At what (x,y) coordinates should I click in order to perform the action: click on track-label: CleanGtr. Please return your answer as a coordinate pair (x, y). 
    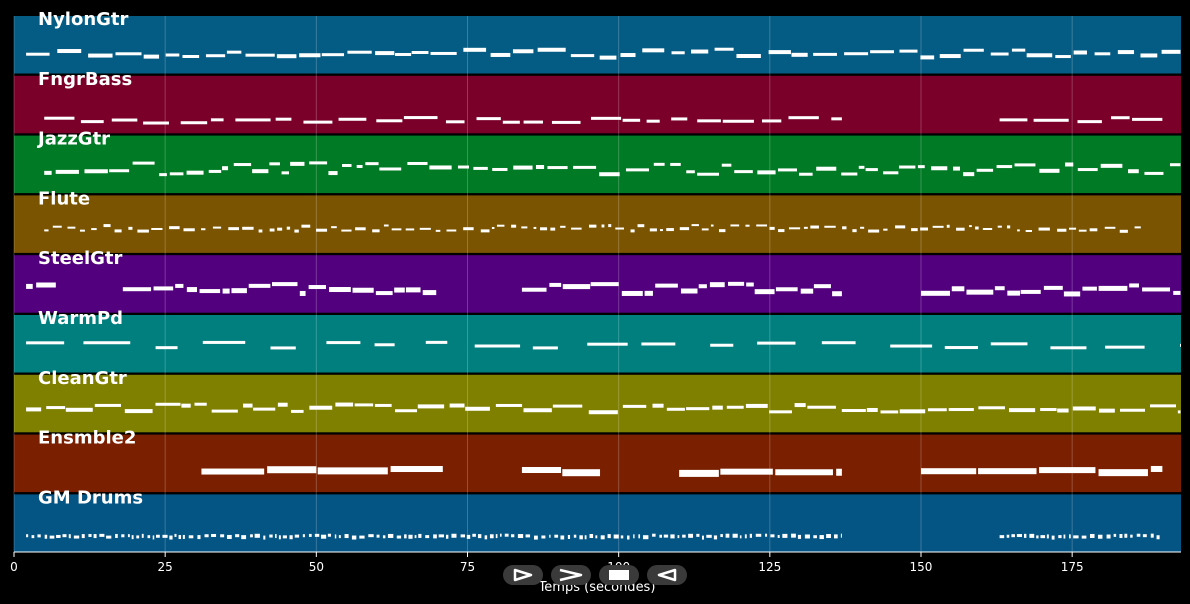
    Looking at the image, I should click on (82, 378).